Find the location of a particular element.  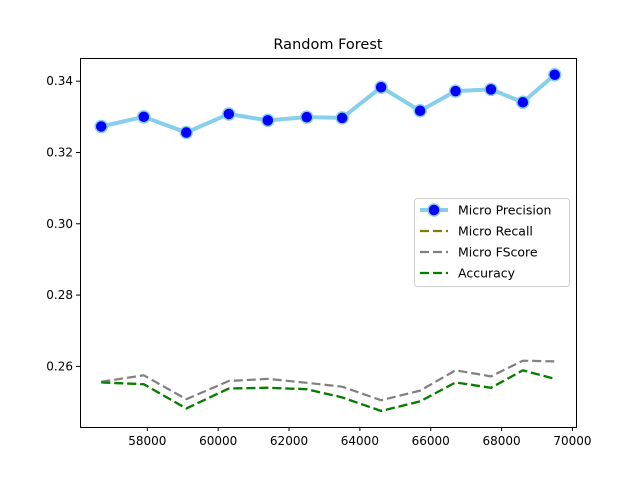

legend-label-micro-precision: Micro Precision is located at coordinates (504, 210).